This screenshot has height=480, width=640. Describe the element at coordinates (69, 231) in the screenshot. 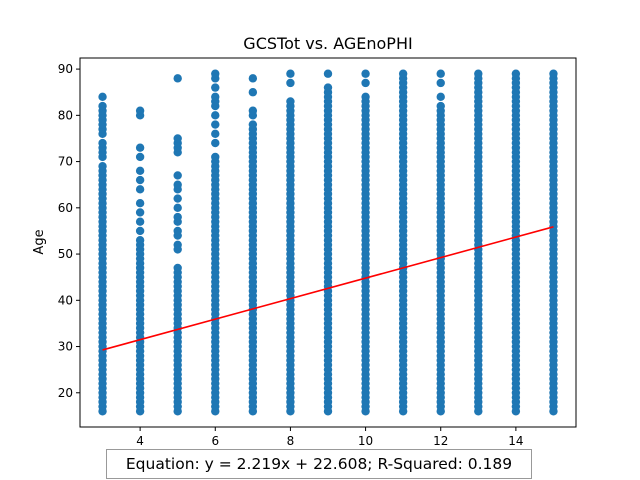

I see `y-axis: 20 30 40 50 60 70 80 90` at that location.